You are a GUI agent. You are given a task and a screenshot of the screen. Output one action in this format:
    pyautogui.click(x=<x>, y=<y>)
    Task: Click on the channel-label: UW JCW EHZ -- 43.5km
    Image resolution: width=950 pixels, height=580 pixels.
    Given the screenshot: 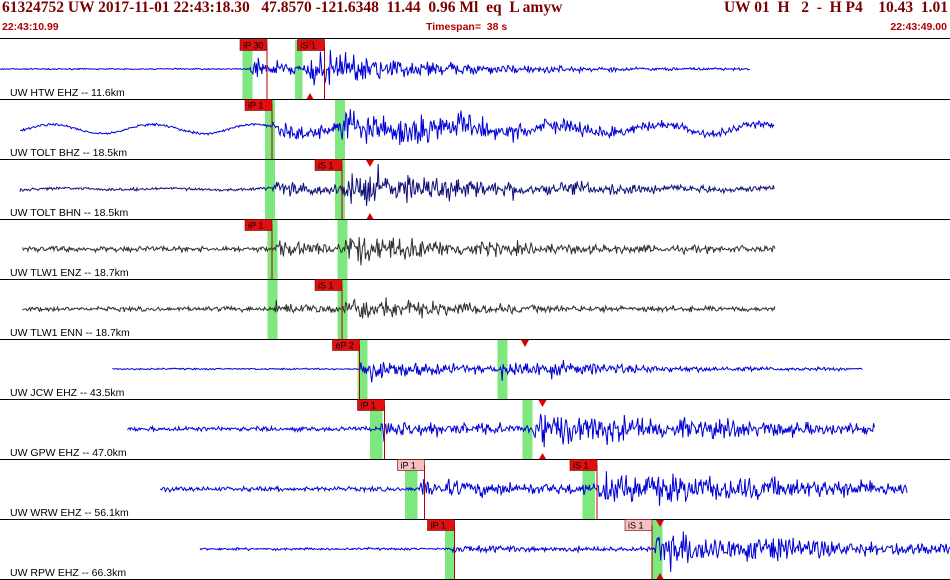 What is the action you would take?
    pyautogui.click(x=67, y=393)
    